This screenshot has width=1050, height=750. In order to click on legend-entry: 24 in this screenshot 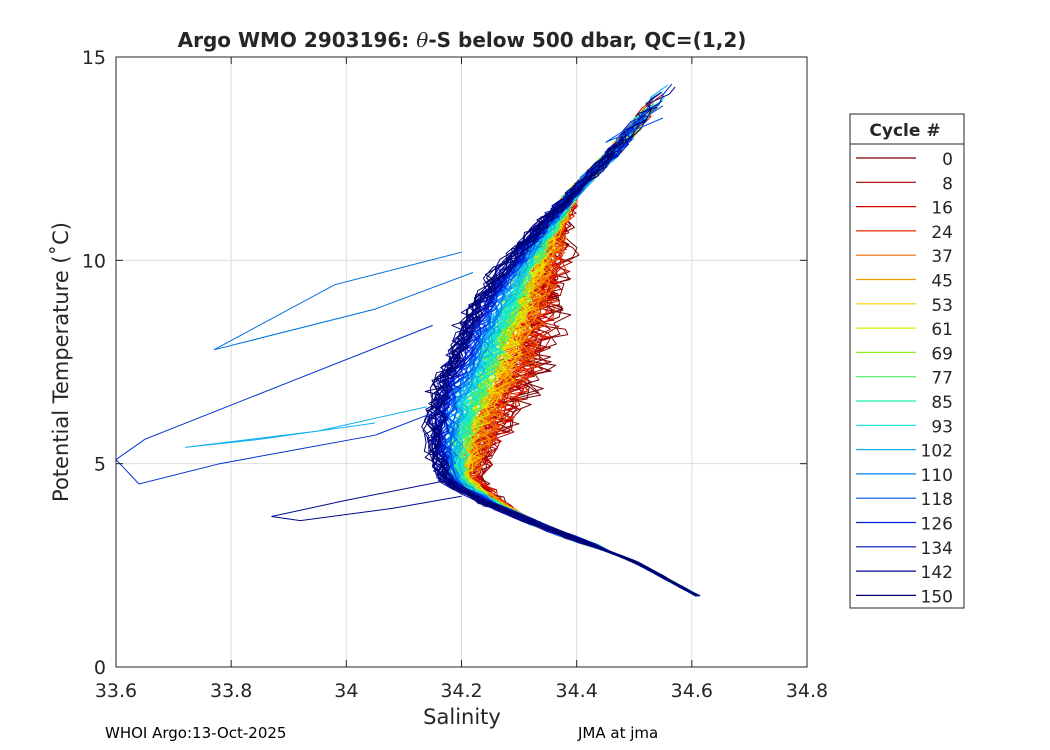, I will do `click(904, 233)`.